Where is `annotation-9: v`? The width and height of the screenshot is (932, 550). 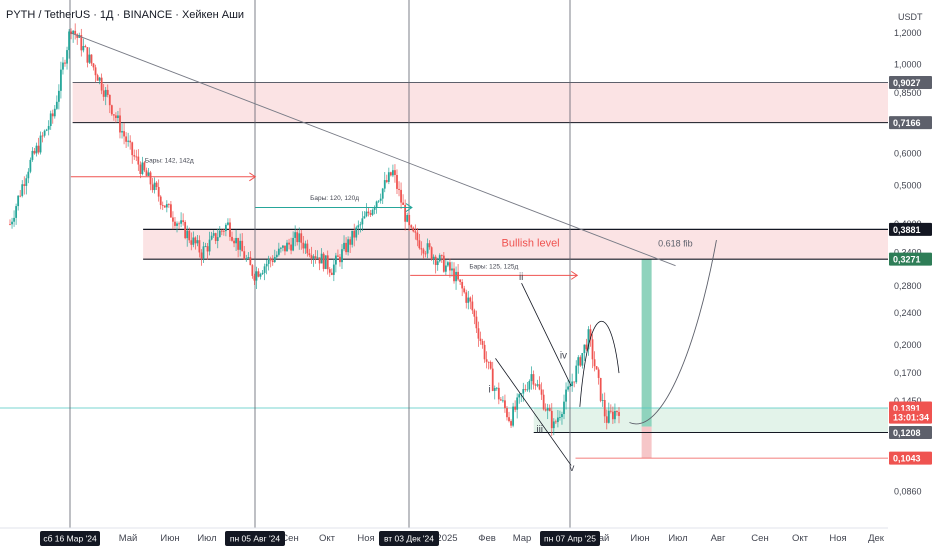
annotation-9: v is located at coordinates (571, 468).